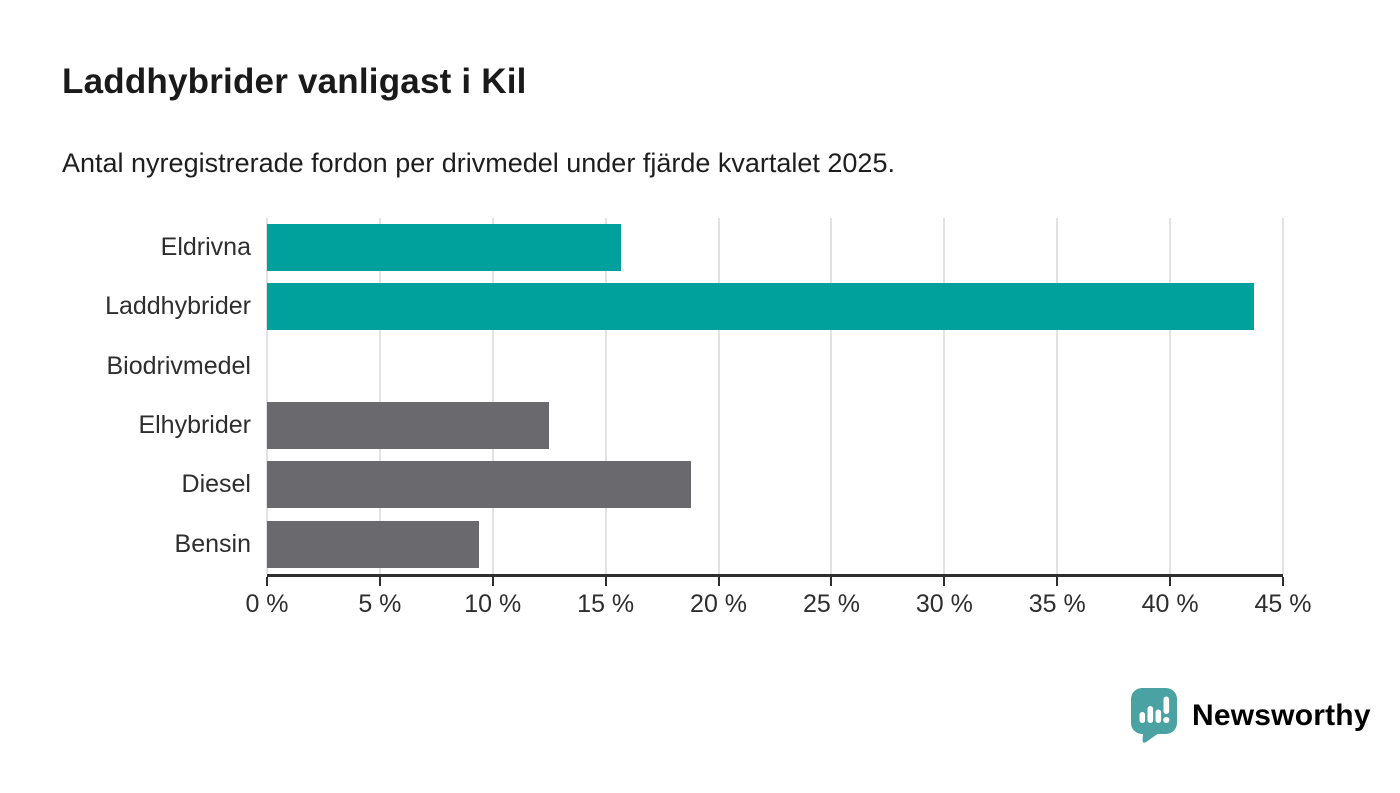 The image size is (1400, 793). What do you see at coordinates (205, 247) in the screenshot?
I see `category-label: Eldrivna` at bounding box center [205, 247].